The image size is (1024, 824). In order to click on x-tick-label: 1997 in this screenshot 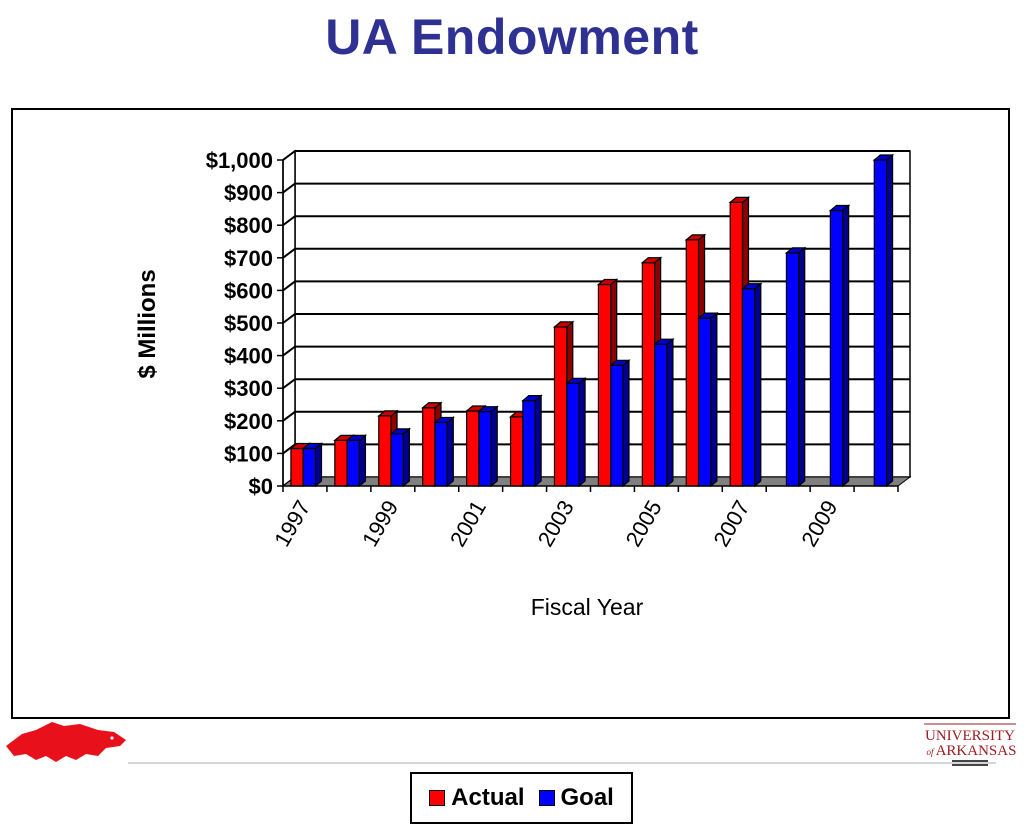, I will do `click(292, 523)`.